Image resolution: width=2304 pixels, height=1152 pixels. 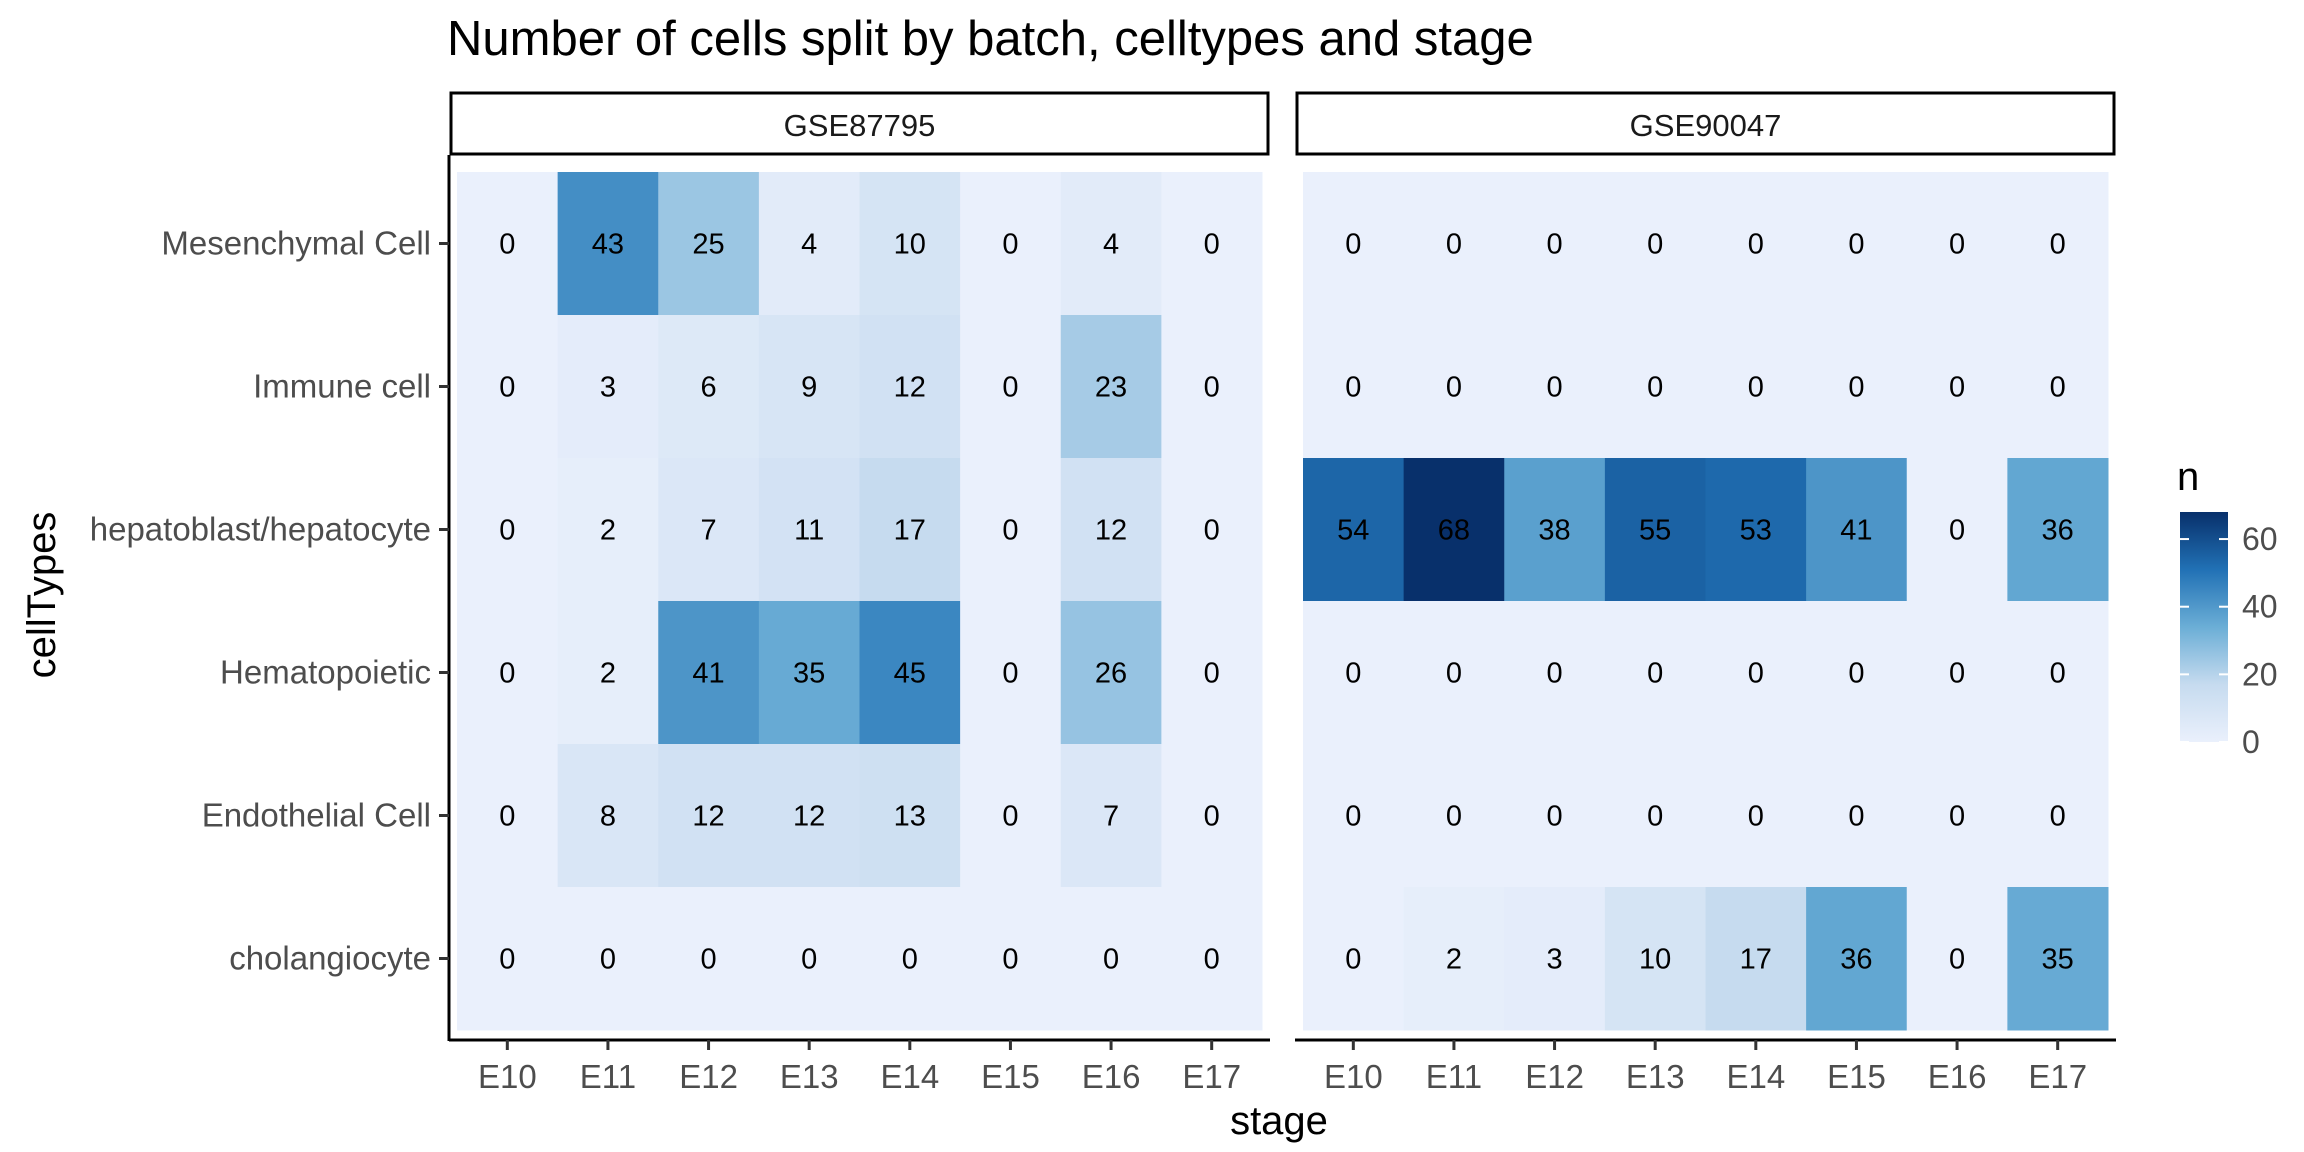 What do you see at coordinates (1957, 1076) in the screenshot?
I see `x-tick-label: E16` at bounding box center [1957, 1076].